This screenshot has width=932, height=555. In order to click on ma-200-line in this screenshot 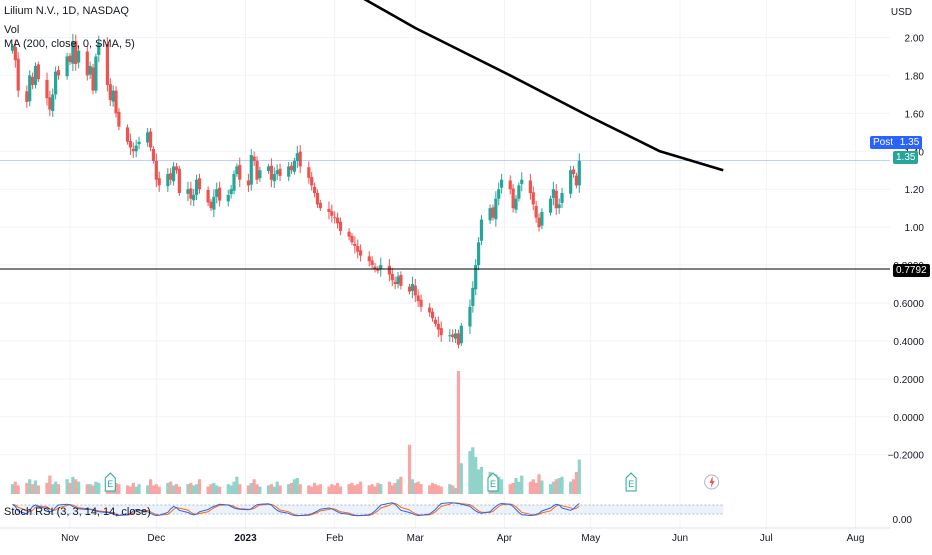, I will do `click(543, 86)`.